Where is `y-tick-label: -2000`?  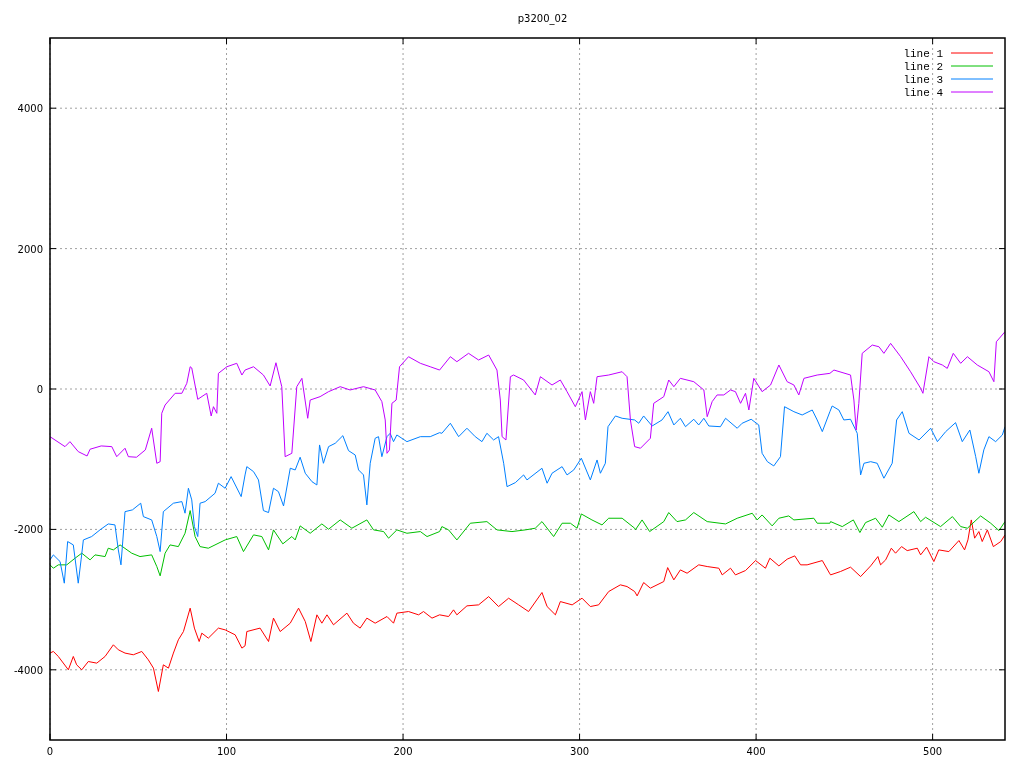
y-tick-label: -2000 is located at coordinates (28, 530).